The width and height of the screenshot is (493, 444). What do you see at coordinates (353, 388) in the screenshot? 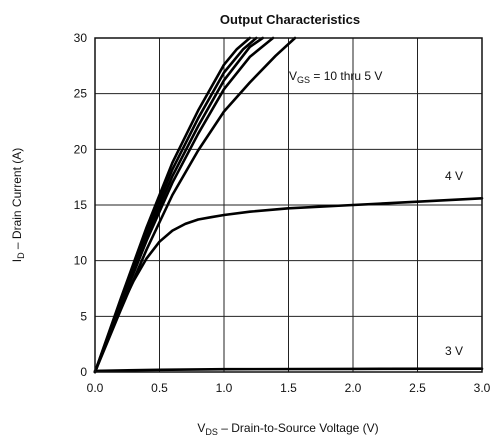
I see `x-tick-label: 2.0` at bounding box center [353, 388].